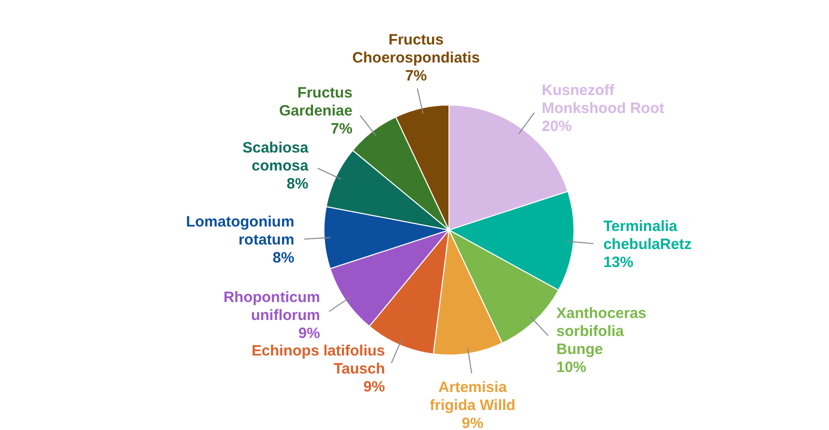 The image size is (829, 430). Describe the element at coordinates (618, 263) in the screenshot. I see `data-label: 13%` at that location.